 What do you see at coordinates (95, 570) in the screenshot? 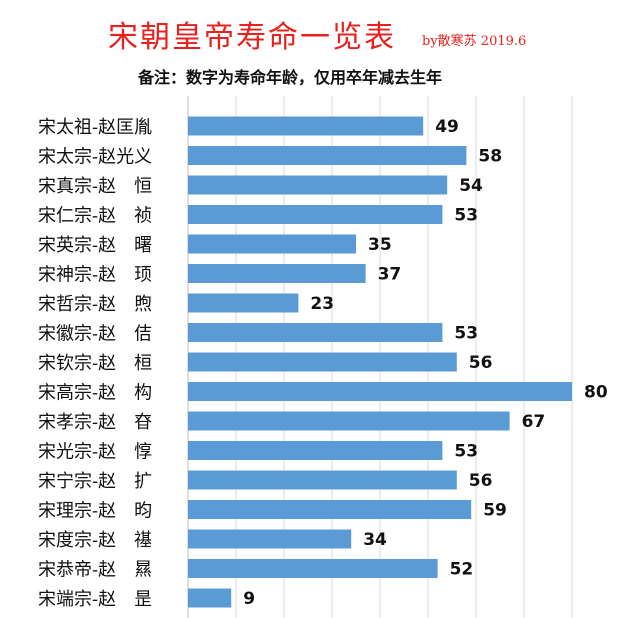
I see `category-label: 宋恭帝-赵 㬎` at bounding box center [95, 570].